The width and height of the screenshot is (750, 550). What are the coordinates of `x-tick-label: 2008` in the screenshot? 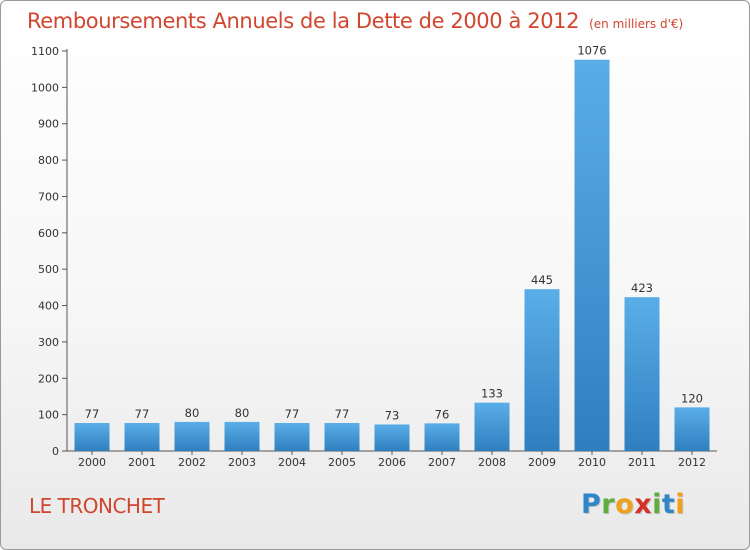 It's located at (492, 462).